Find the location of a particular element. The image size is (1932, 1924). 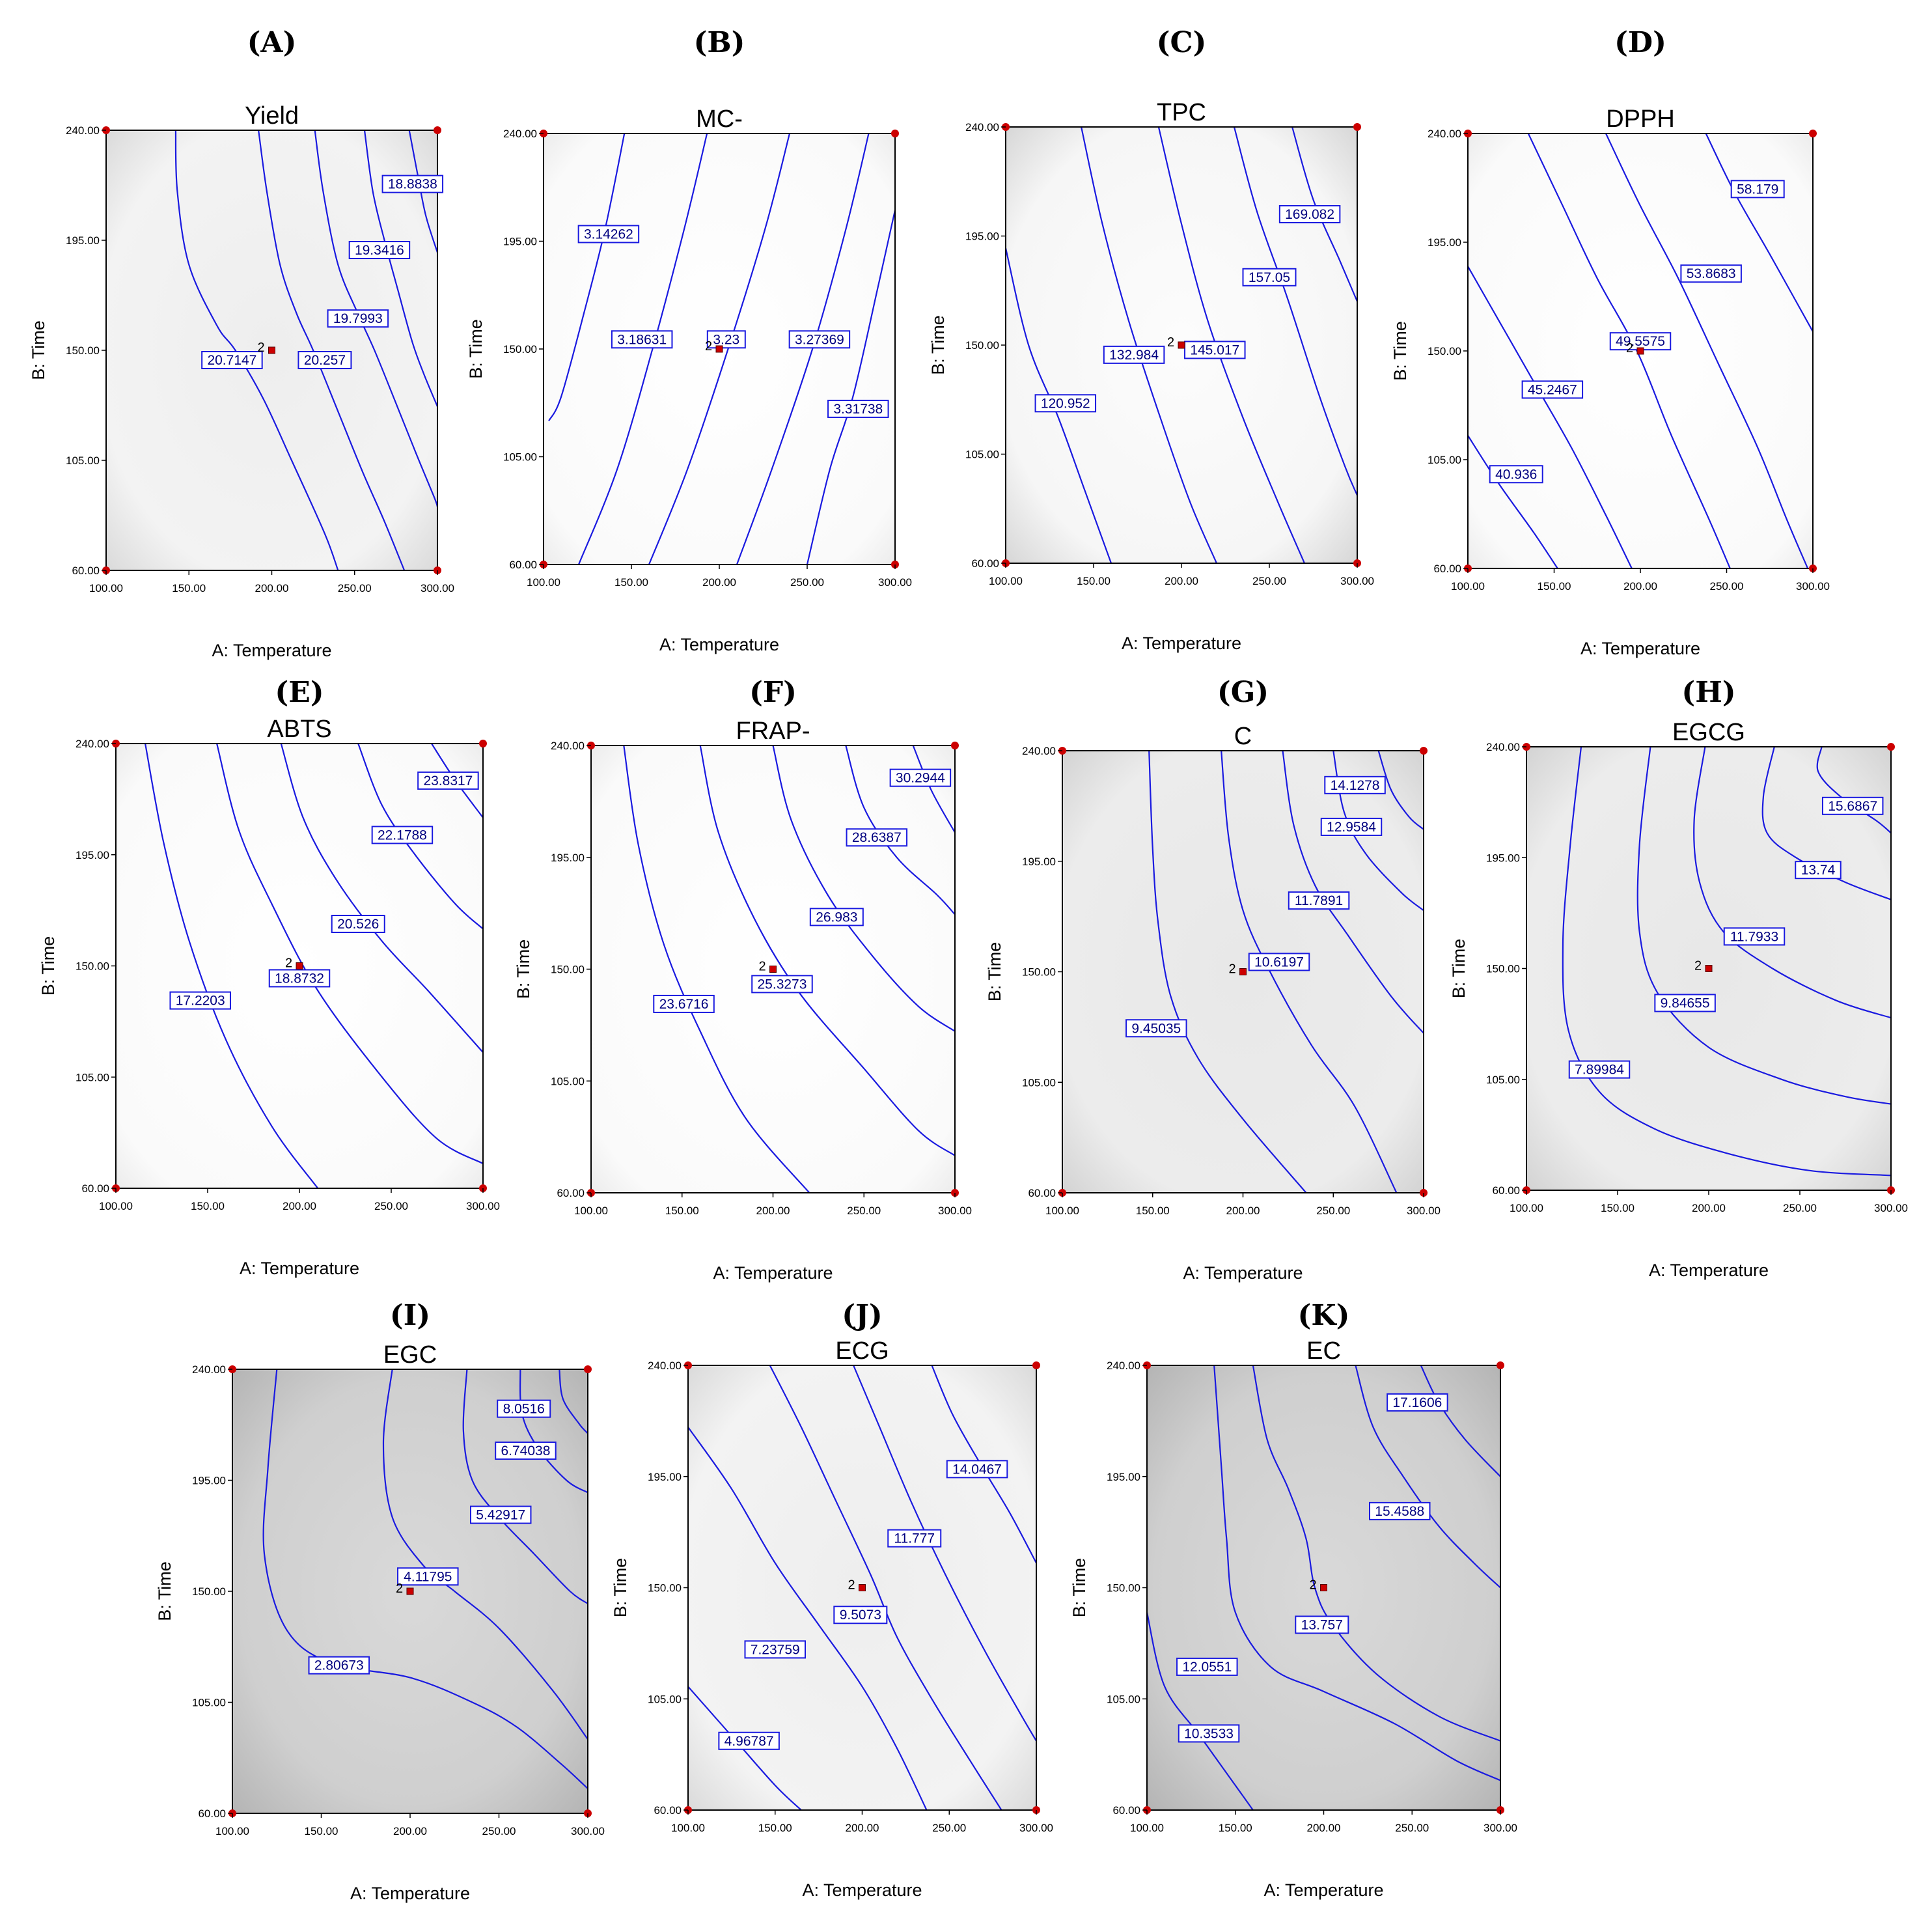

panel-letter: (A) is located at coordinates (272, 42).